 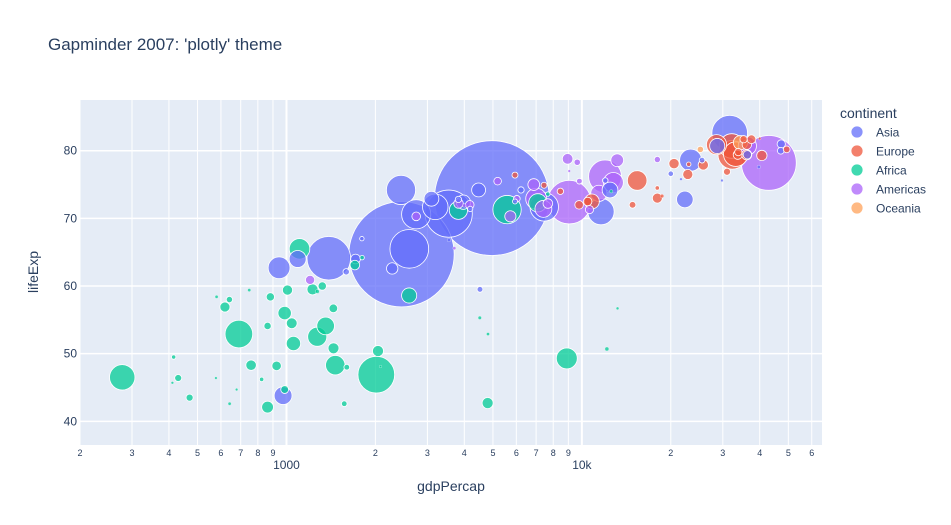 I want to click on legend-item-asia: Asia, so click(x=875, y=133).